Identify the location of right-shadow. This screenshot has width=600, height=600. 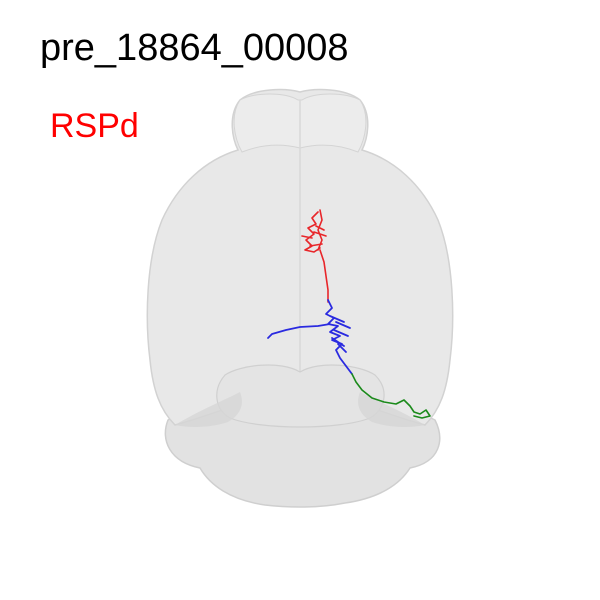
(391, 409).